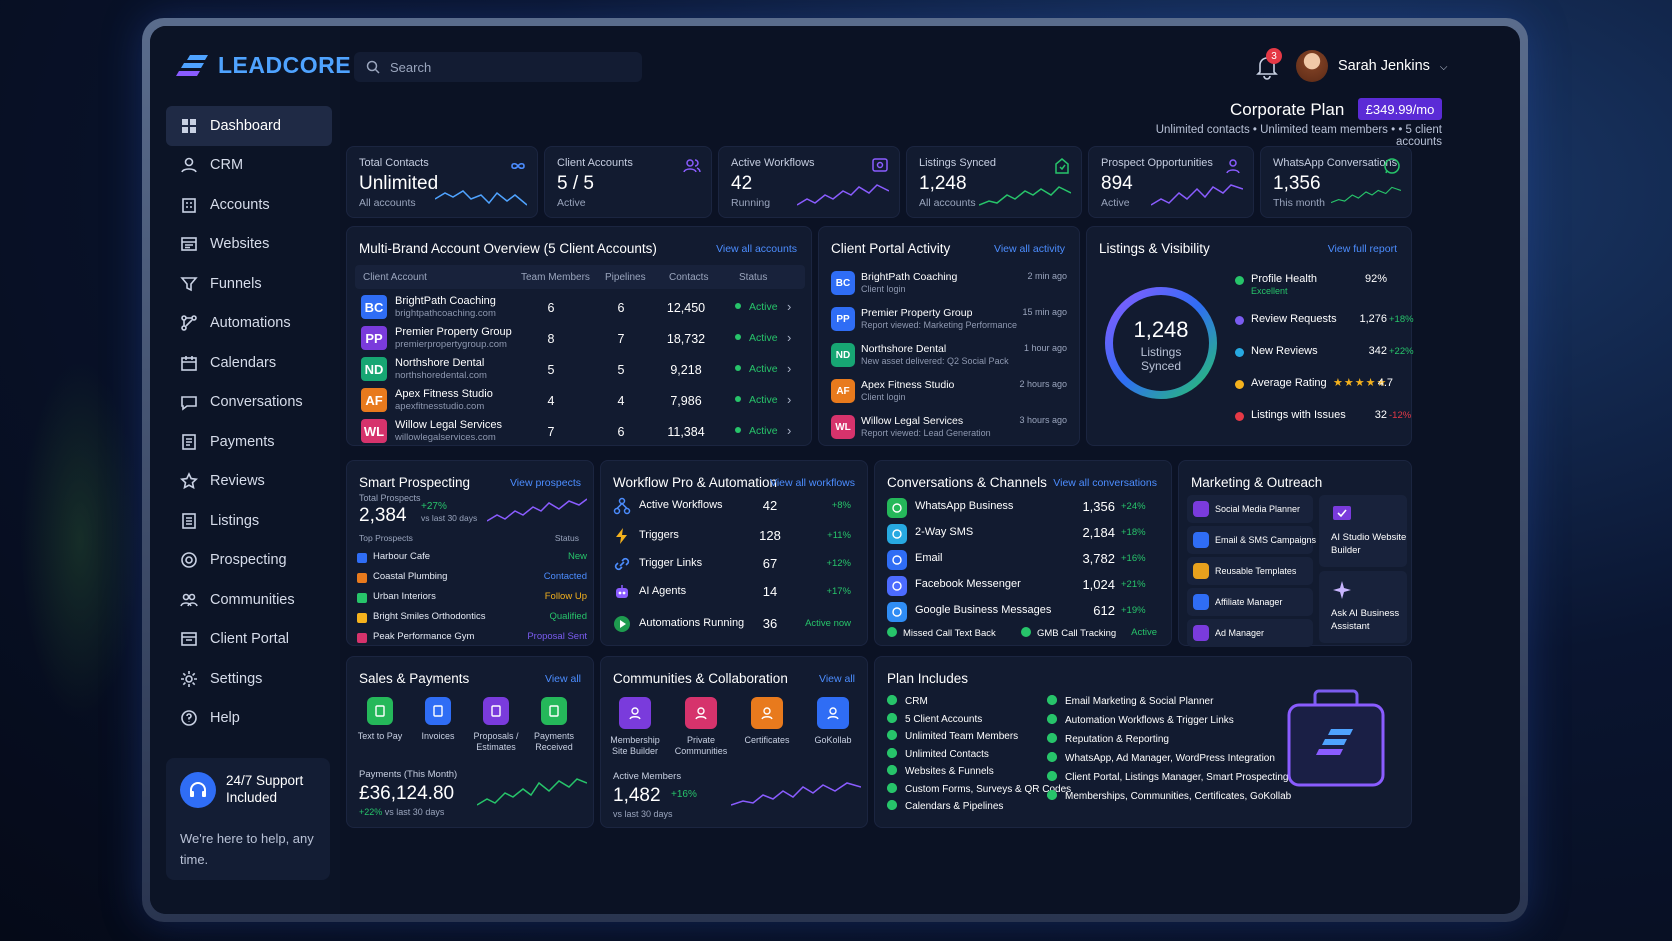 This screenshot has height=941, width=1672. Describe the element at coordinates (249, 324) in the screenshot. I see `sidebar-item-automations: Automations` at that location.